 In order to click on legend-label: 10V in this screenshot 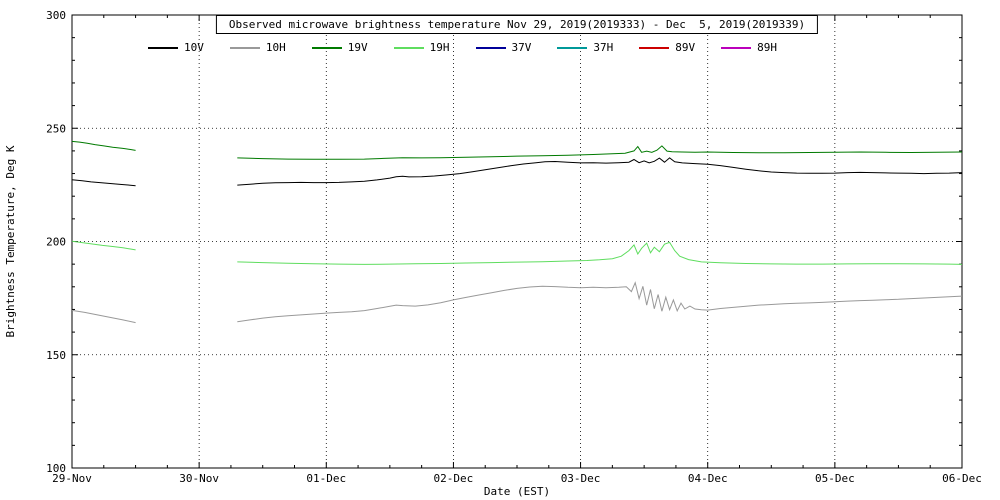, I will do `click(194, 47)`.